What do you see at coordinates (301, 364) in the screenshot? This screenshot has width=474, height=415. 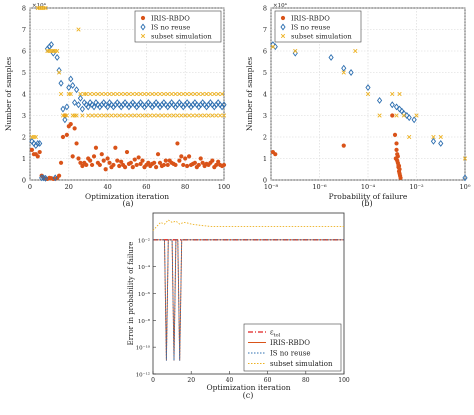 I see `legend-label: subset simulation` at bounding box center [301, 364].